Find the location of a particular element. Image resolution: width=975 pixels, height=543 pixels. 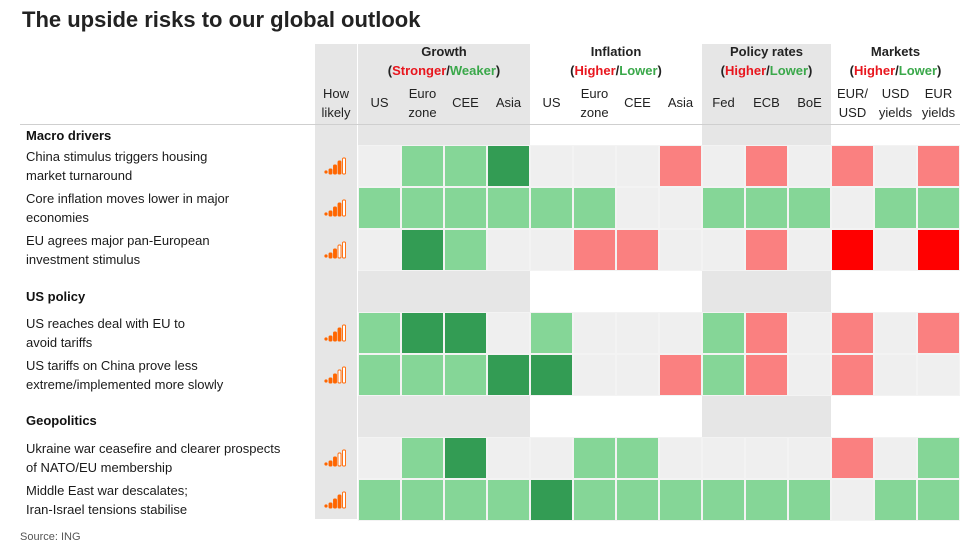

signal-bars is located at coordinates (335, 375).